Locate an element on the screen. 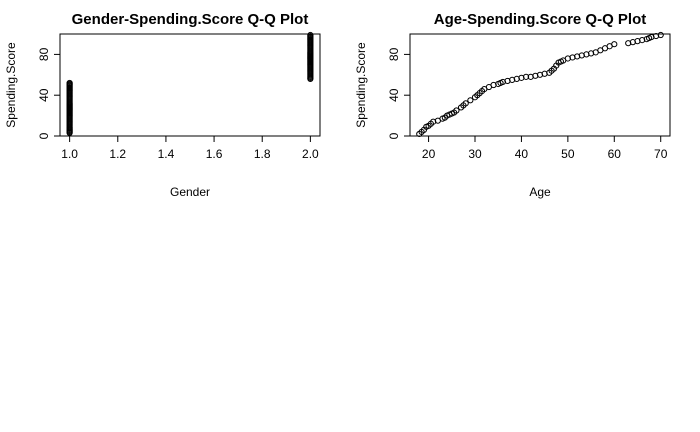  gender-qq-y-tick-label: 40 is located at coordinates (44, 95).